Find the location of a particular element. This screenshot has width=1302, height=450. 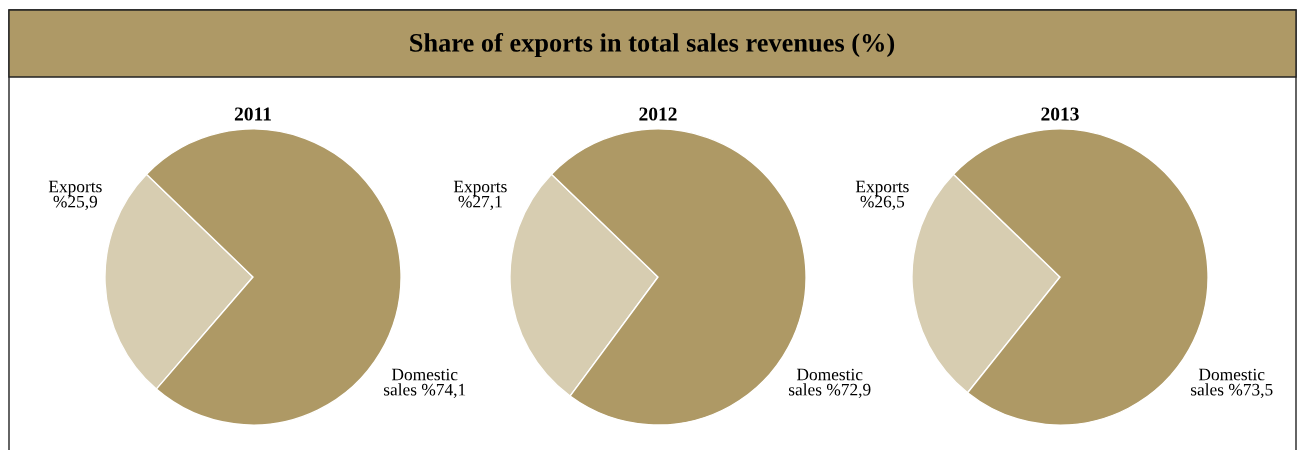

data-label: %26,5 is located at coordinates (882, 202).